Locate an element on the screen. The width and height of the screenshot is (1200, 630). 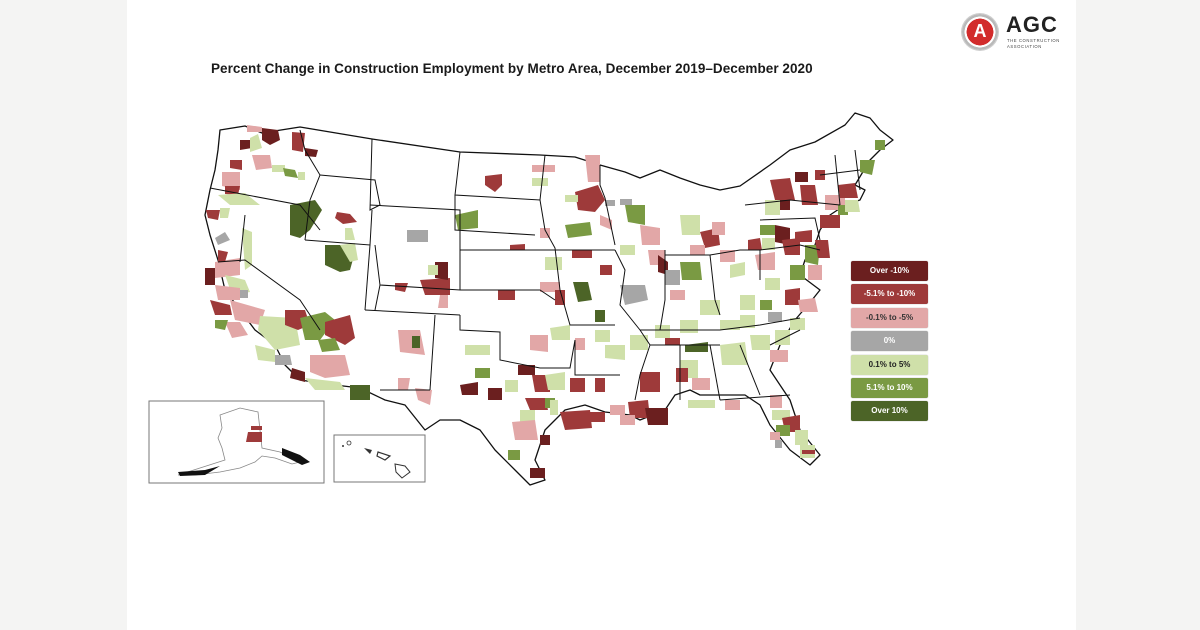
legend-item-zero: 0% is located at coordinates (889, 341).